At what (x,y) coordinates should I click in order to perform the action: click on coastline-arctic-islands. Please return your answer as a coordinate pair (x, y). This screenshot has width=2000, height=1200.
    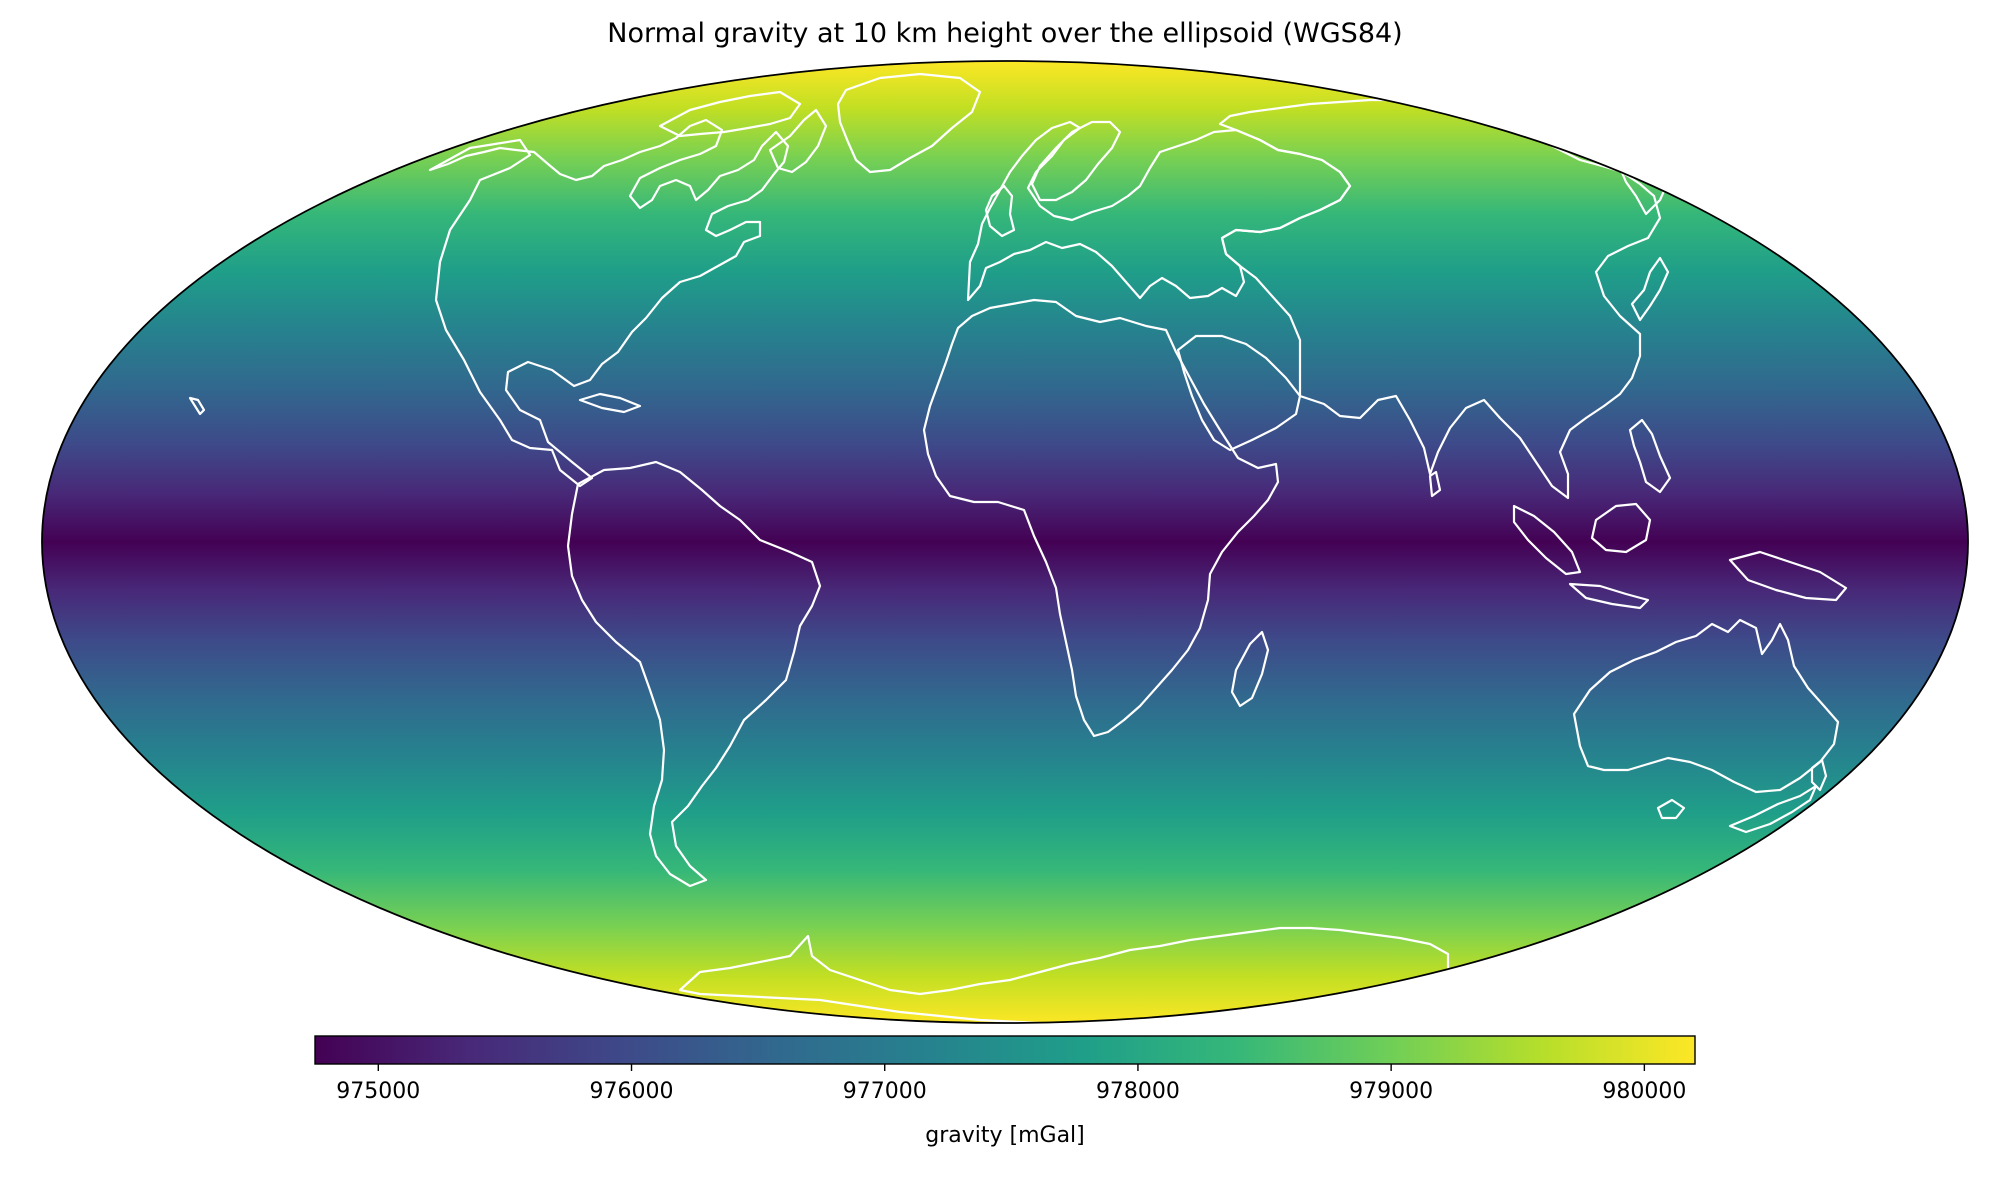
    Looking at the image, I should click on (730, 114).